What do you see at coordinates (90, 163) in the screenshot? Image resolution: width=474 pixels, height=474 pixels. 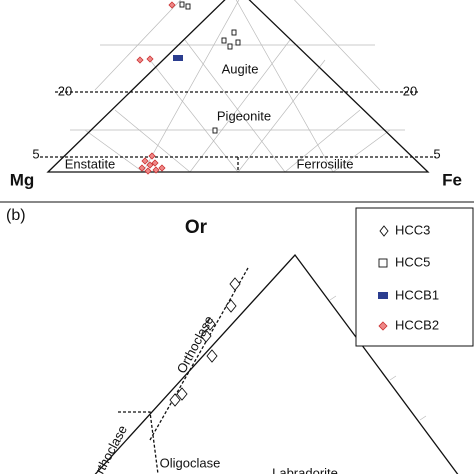 I see `field: Enstatite` at bounding box center [90, 163].